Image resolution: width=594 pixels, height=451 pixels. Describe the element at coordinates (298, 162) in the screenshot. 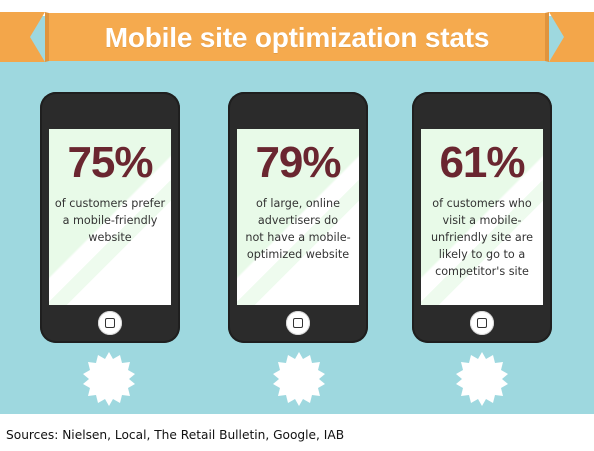

I see `stat-value-2: 79%` at that location.